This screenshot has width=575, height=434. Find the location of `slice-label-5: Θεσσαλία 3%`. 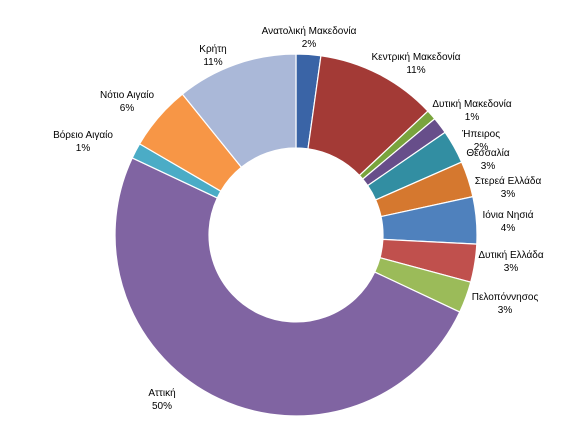

slice-label-5: Θεσσαλία 3% is located at coordinates (488, 159).